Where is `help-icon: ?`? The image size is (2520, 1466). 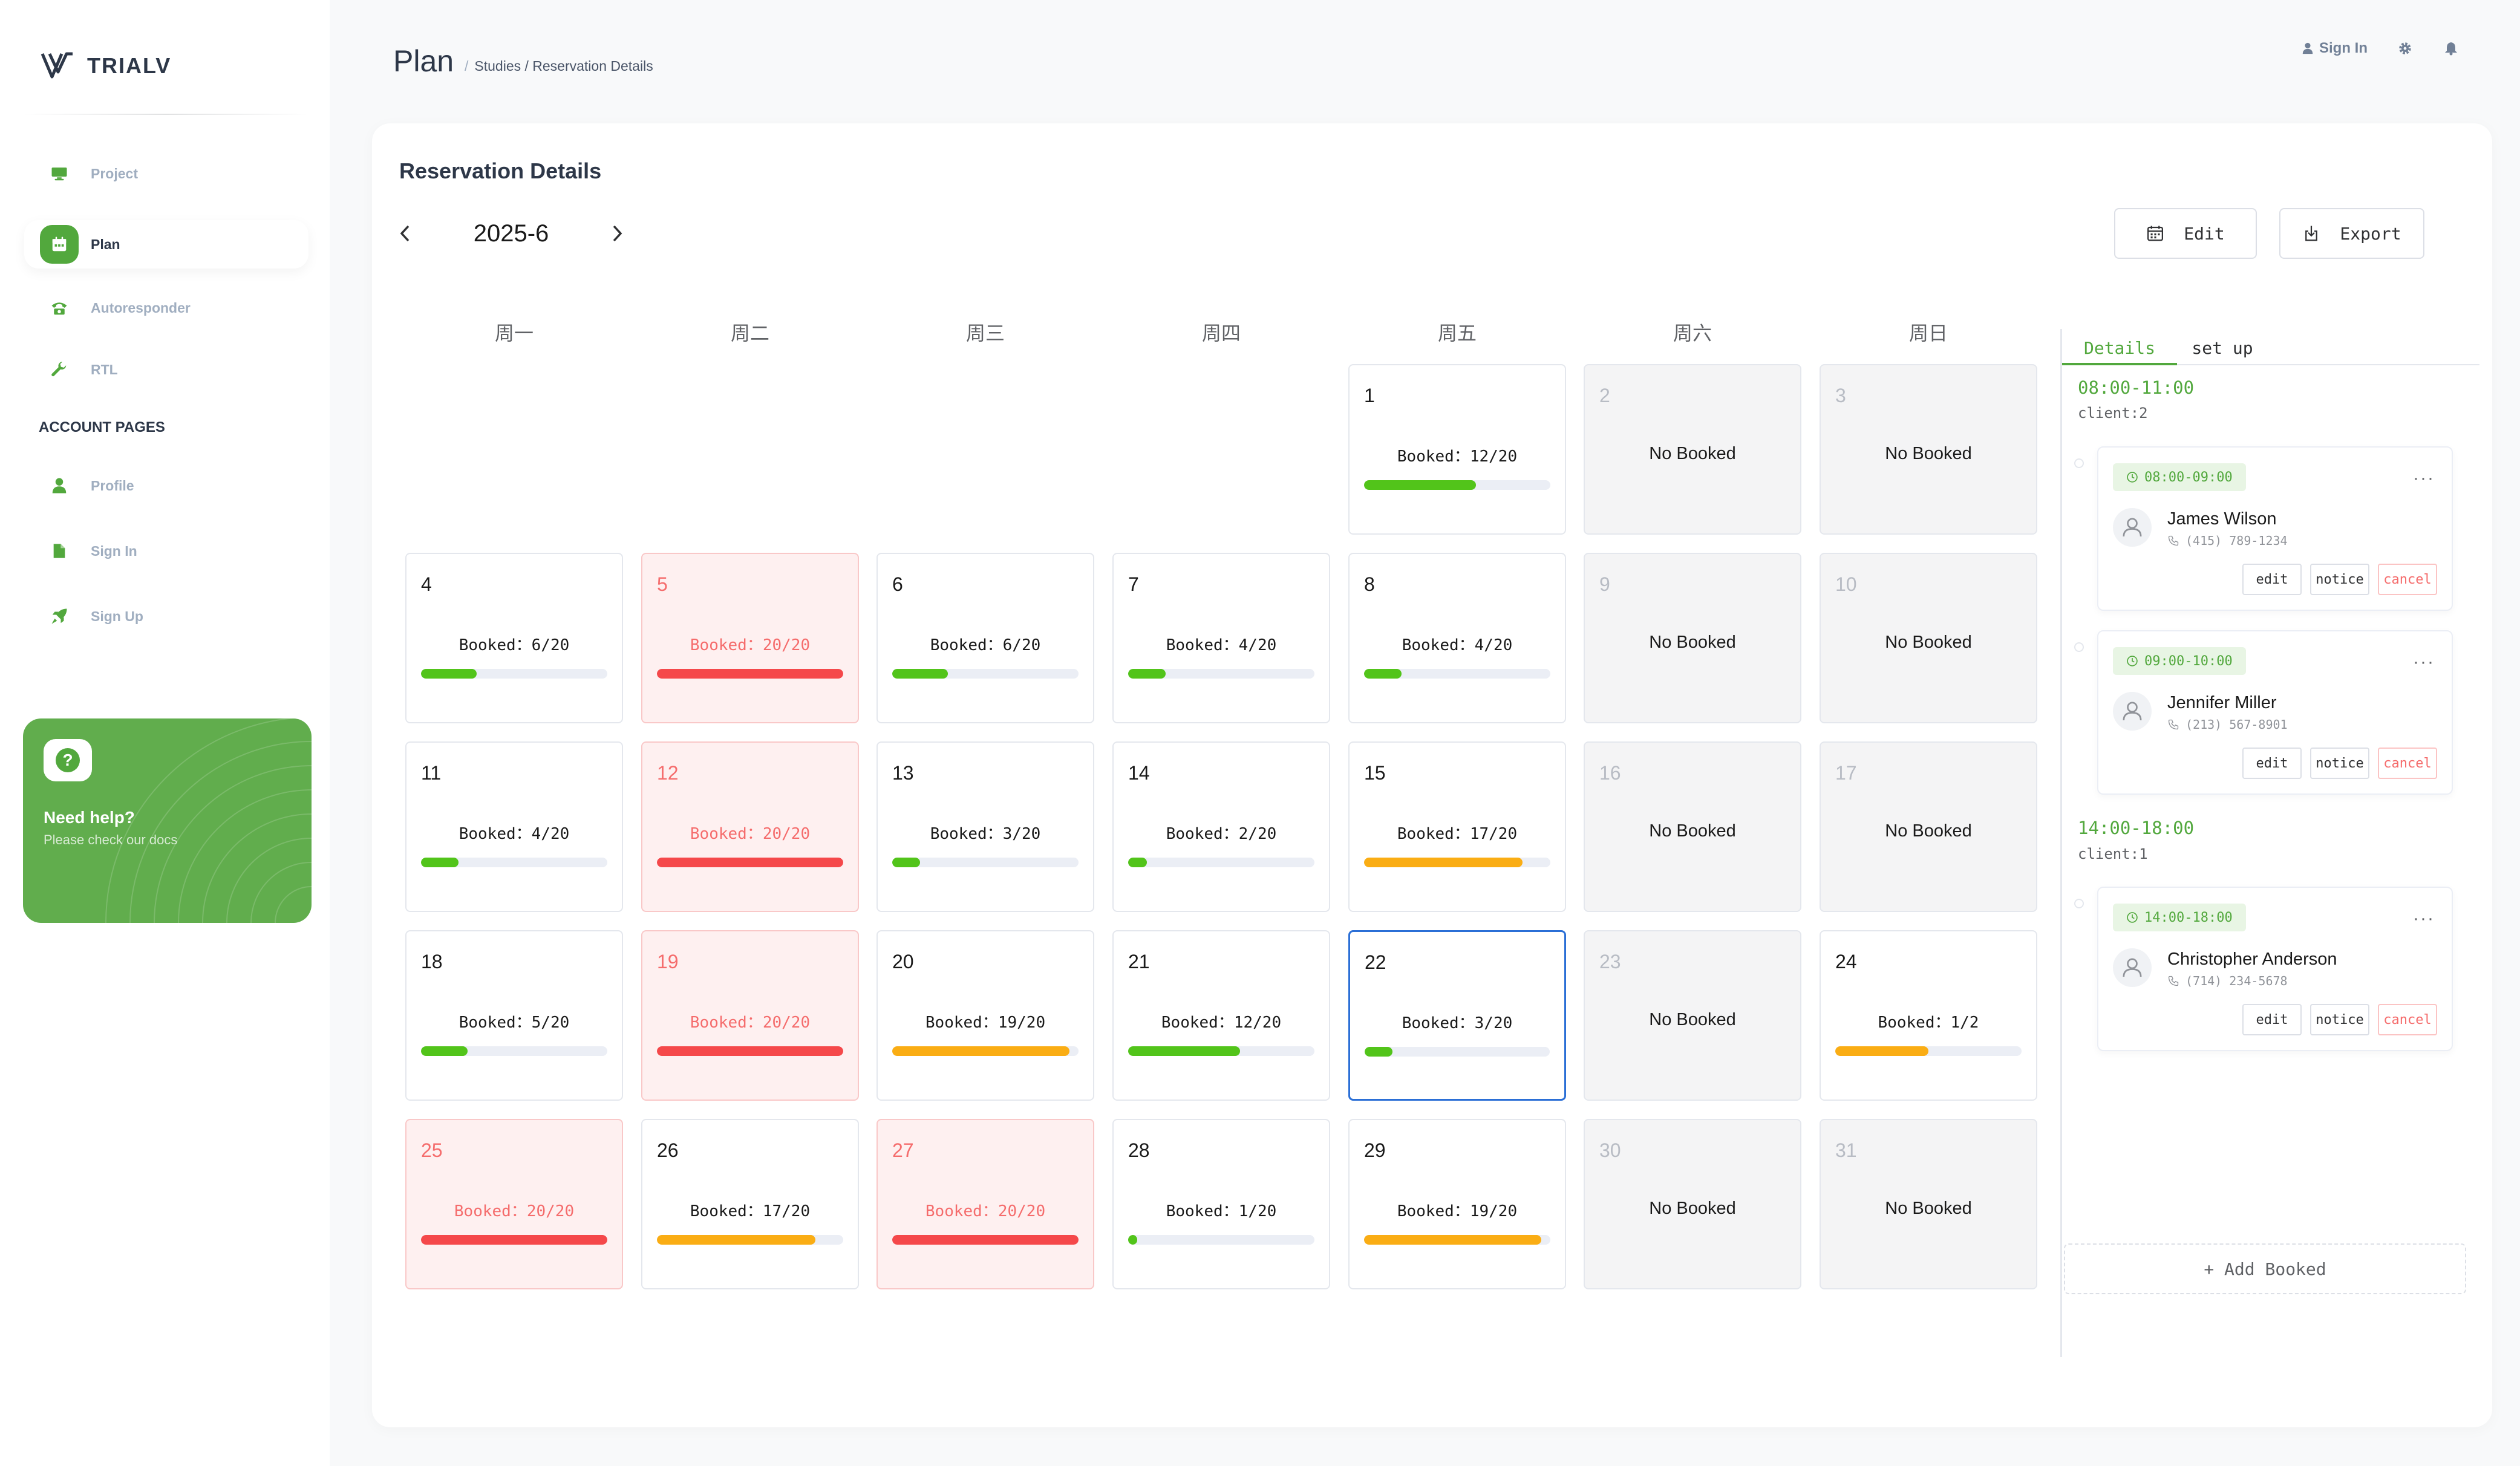 help-icon: ? is located at coordinates (68, 760).